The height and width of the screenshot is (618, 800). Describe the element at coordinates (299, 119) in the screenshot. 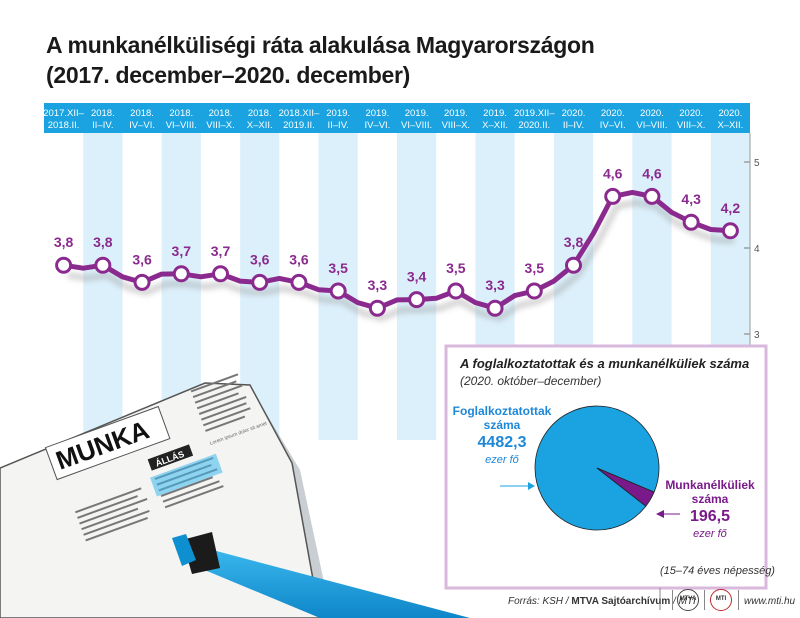

I see `x-tick-label: 2018.XII– 2019.II.` at that location.